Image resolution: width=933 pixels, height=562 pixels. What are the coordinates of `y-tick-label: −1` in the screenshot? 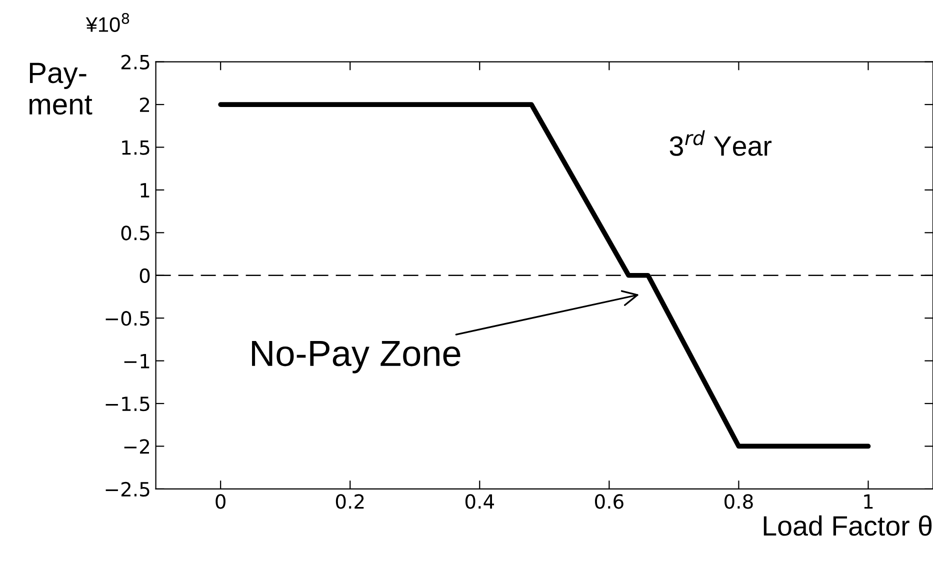 It's located at (137, 361).